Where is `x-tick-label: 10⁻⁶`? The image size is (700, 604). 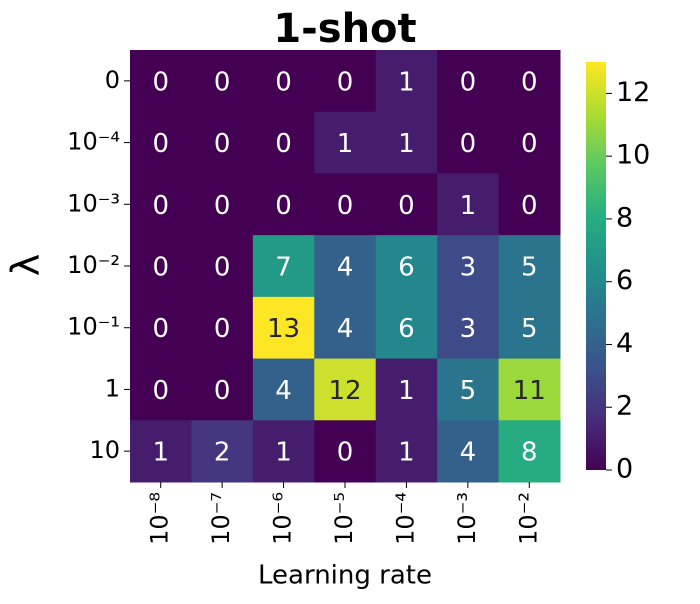 x-tick-label: 10⁻⁶ is located at coordinates (283, 518).